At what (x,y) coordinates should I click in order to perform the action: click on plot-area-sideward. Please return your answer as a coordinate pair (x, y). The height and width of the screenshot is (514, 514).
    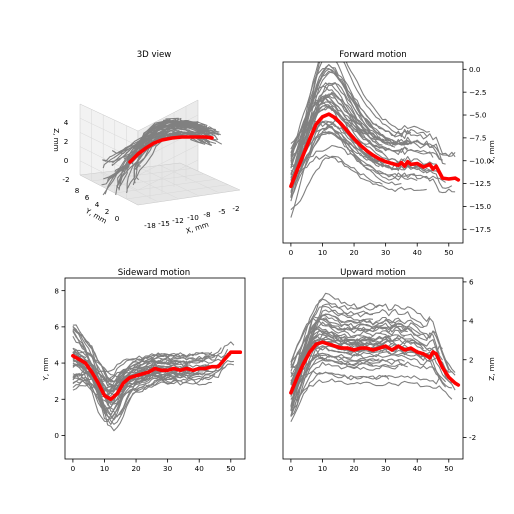
    Looking at the image, I should click on (157, 378).